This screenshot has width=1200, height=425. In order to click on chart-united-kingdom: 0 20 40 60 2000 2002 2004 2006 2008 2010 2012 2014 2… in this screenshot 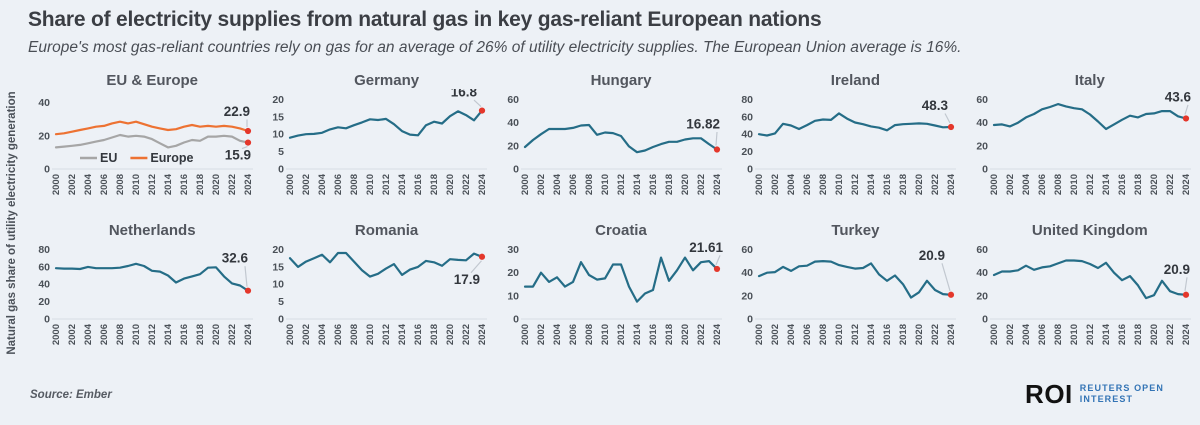, I will do `click(1084, 294)`.